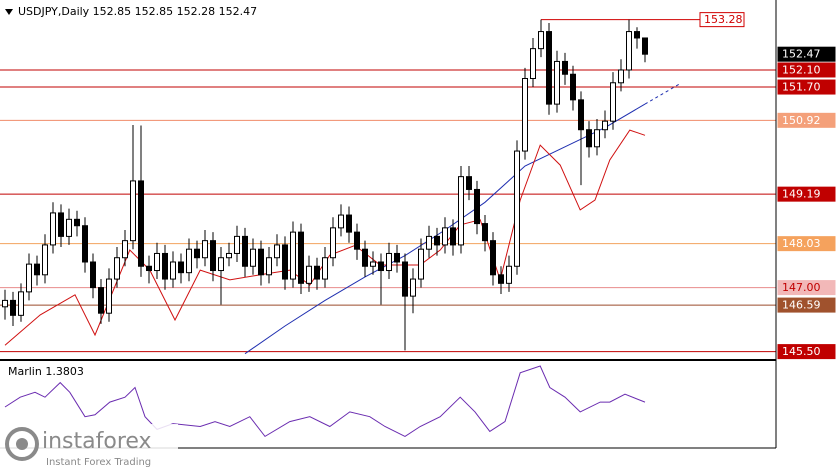 This screenshot has width=837, height=470. Describe the element at coordinates (662, 94) in the screenshot. I see `moving-average` at that location.